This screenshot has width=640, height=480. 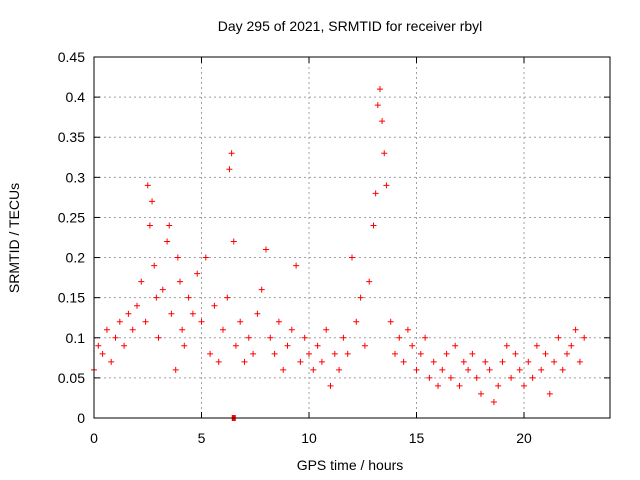 I want to click on y-tick-label: 0.2, so click(x=76, y=258).